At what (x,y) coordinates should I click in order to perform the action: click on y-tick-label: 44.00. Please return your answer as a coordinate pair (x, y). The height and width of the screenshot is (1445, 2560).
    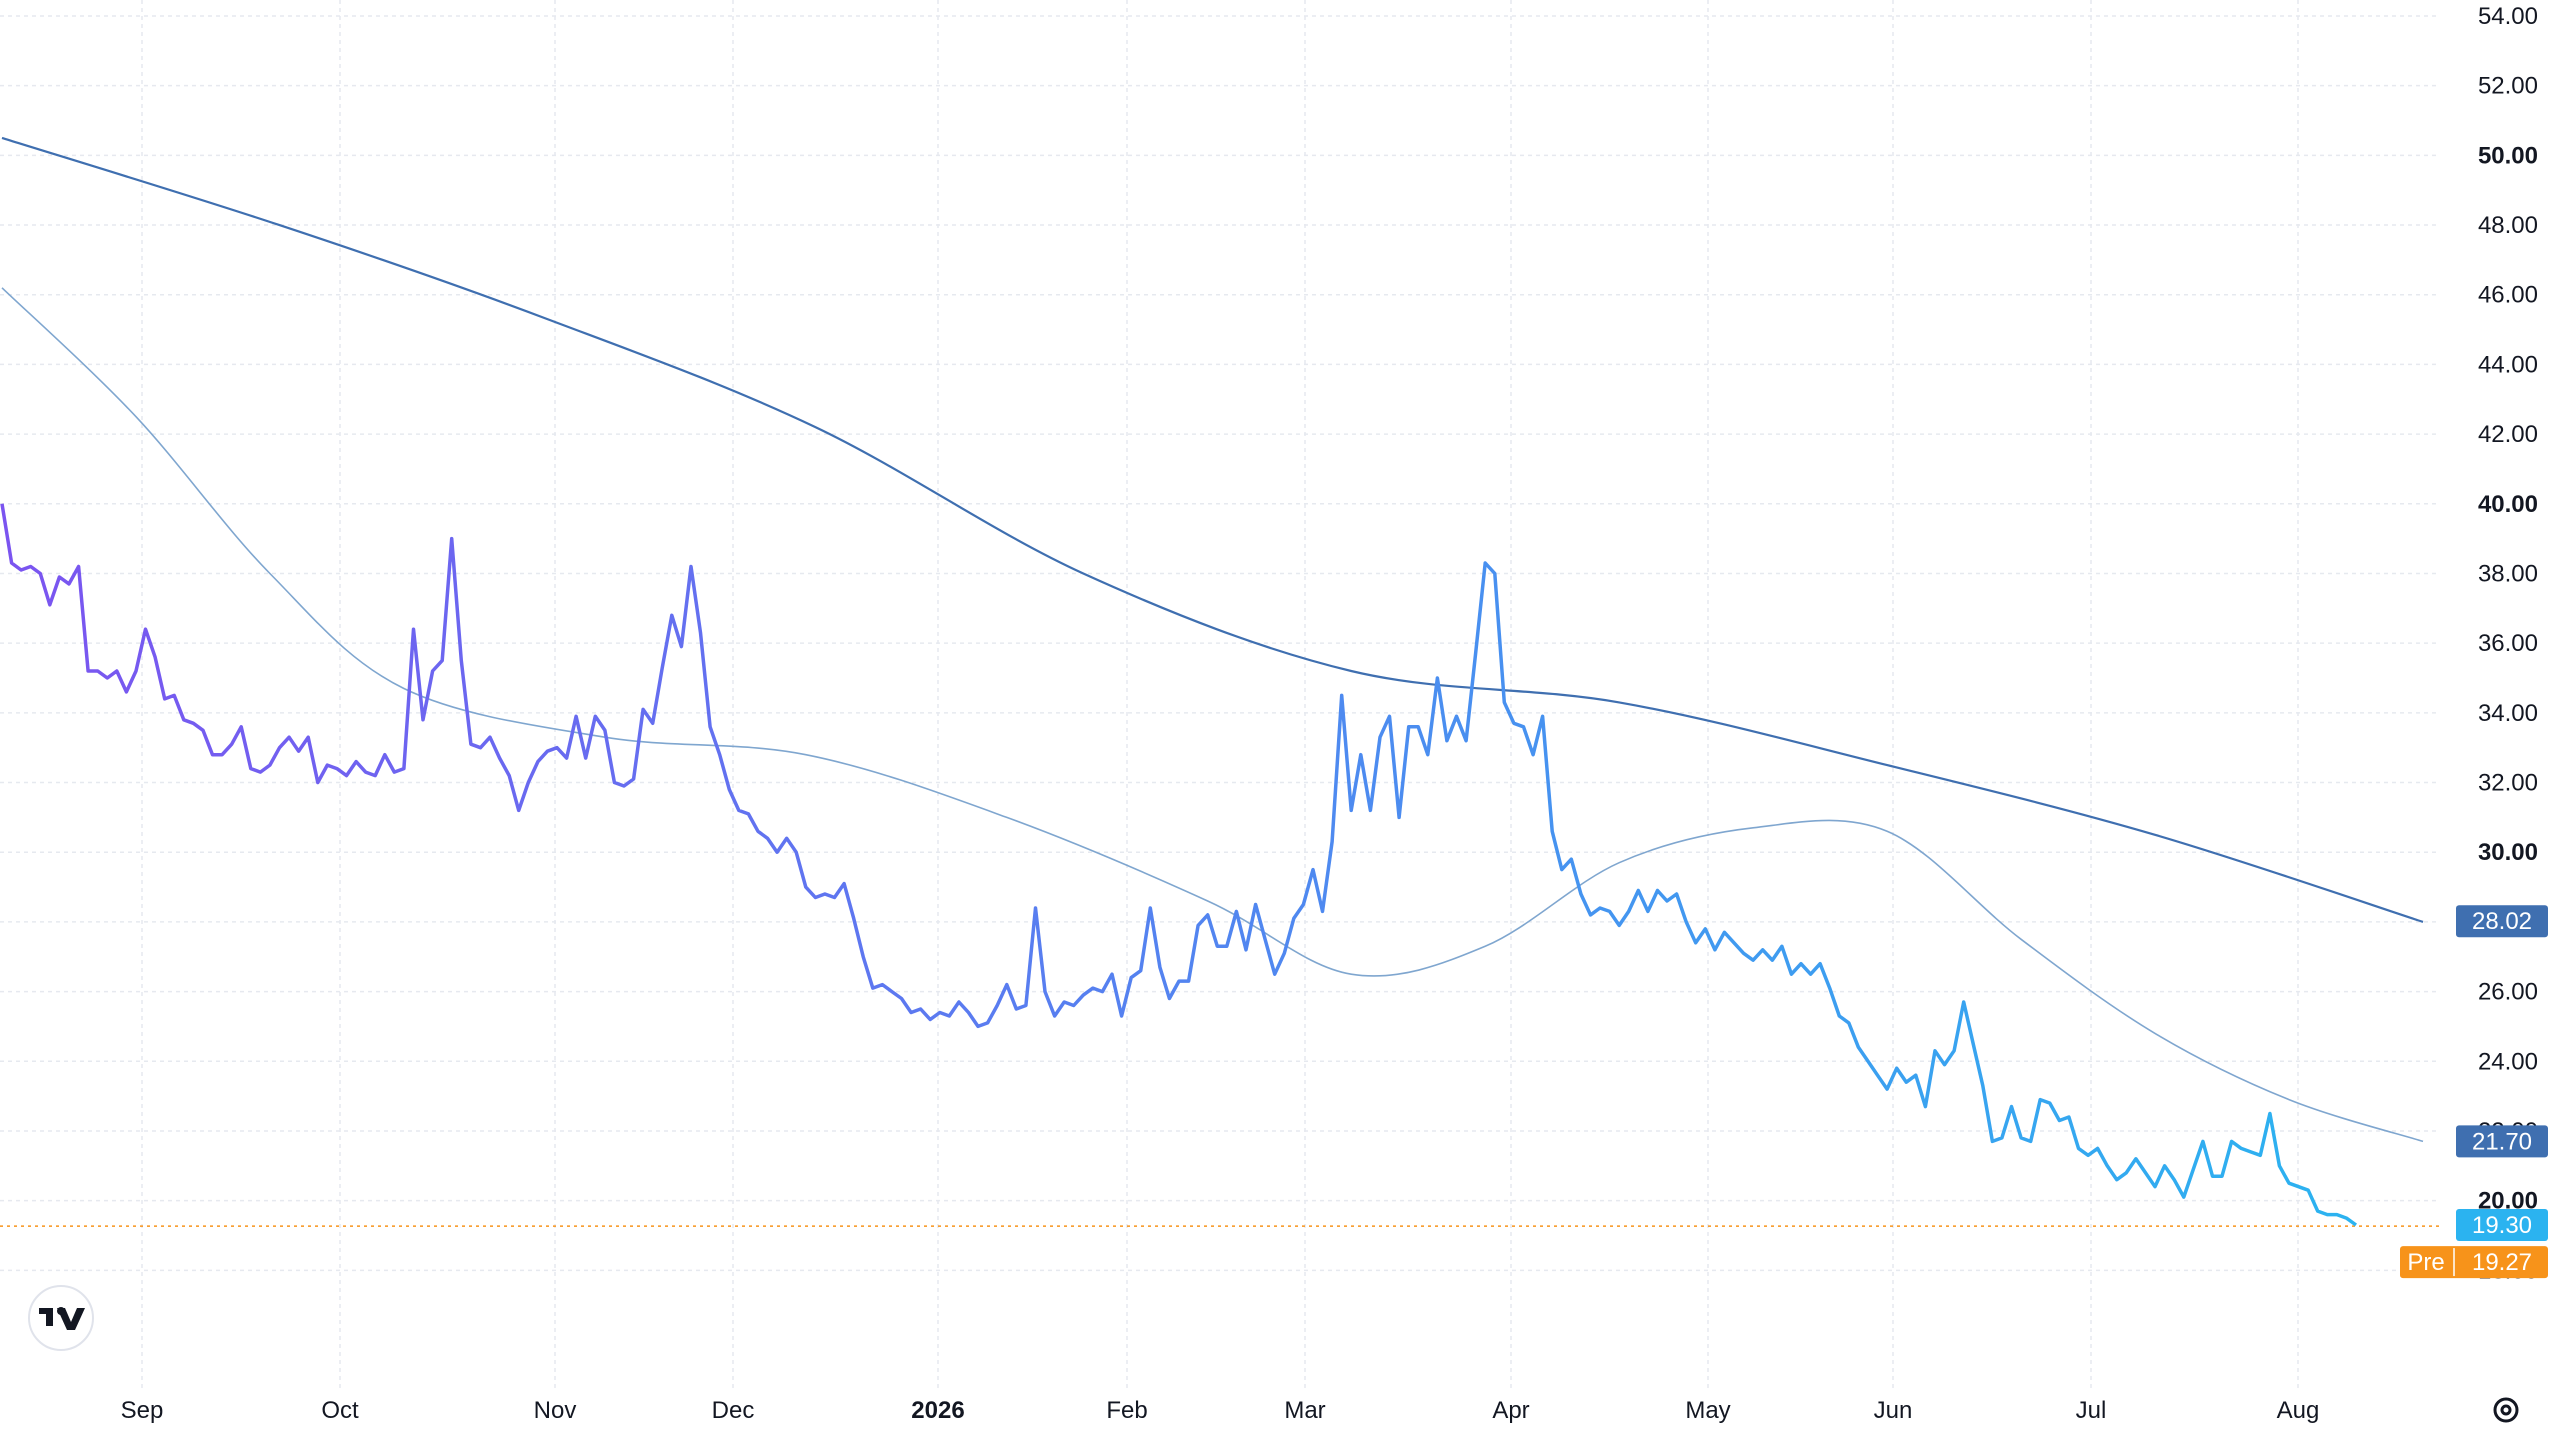
    Looking at the image, I should click on (2508, 364).